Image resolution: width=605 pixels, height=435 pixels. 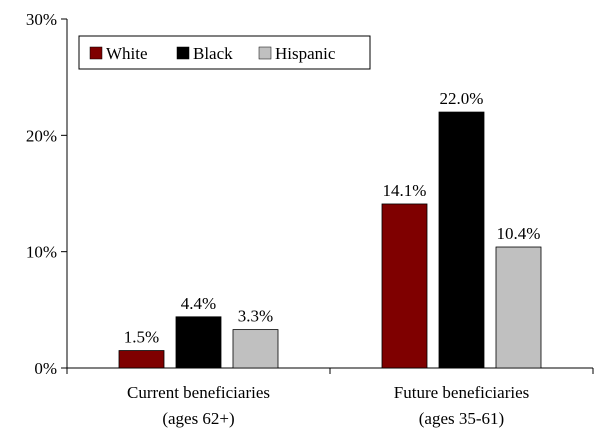 I want to click on y-tick-label: 10%, so click(x=41, y=252).